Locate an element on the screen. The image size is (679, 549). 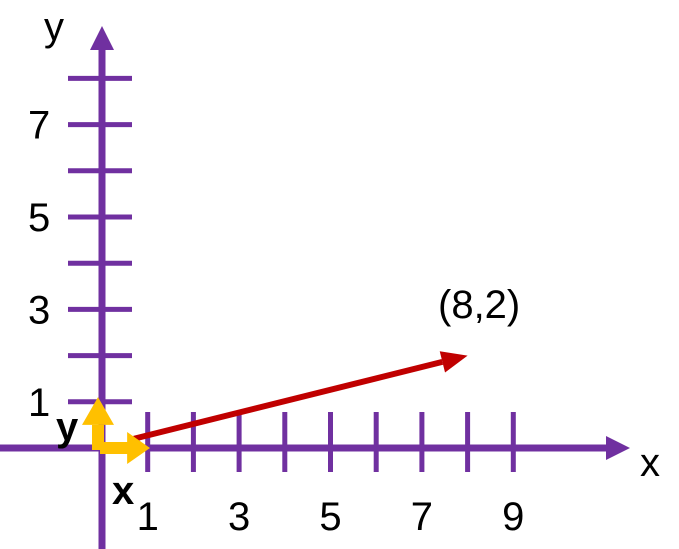
x-tick-label: 9 is located at coordinates (513, 517).